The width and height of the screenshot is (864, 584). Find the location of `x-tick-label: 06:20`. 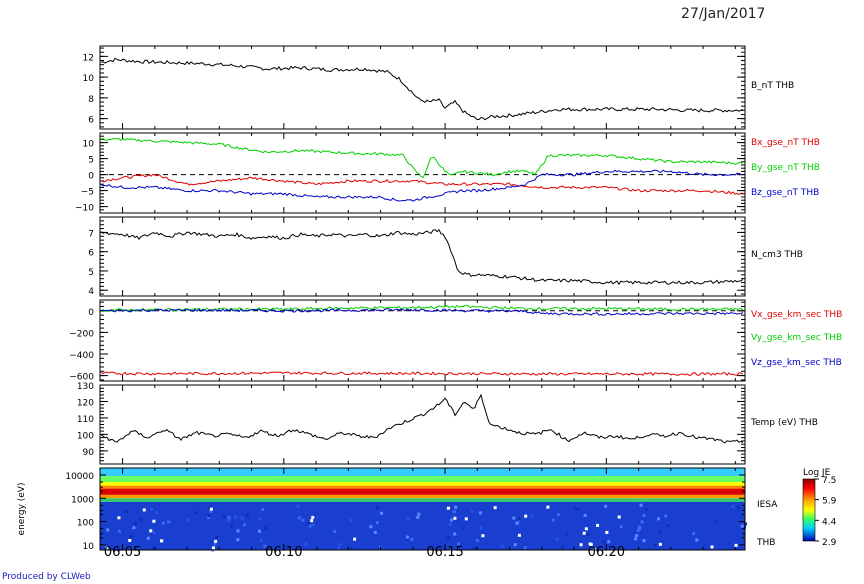

x-tick-label: 06:20 is located at coordinates (606, 552).